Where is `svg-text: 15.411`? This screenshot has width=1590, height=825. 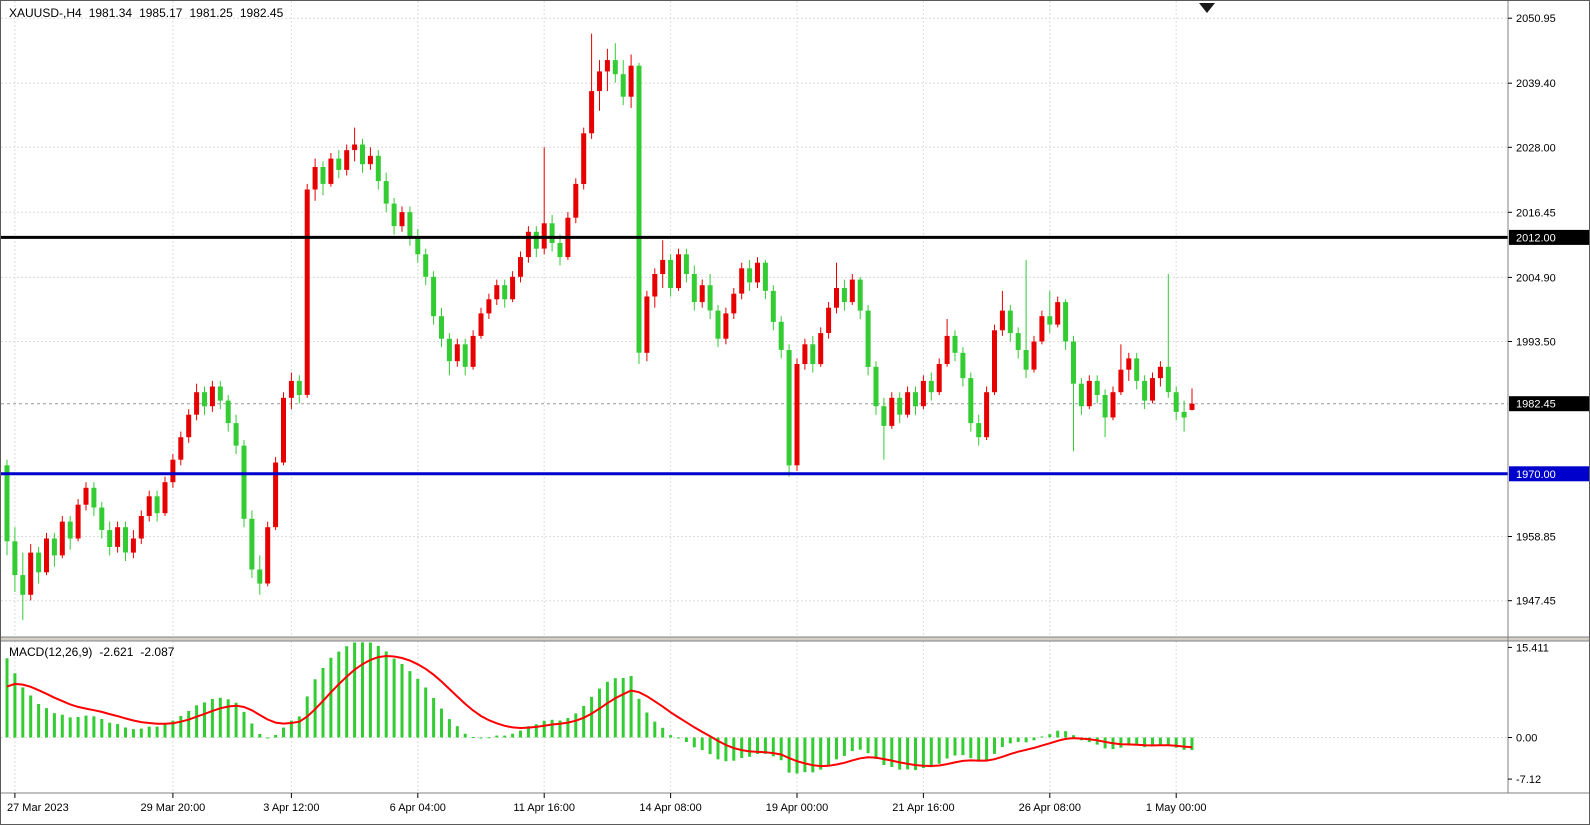
svg-text: 15.411 is located at coordinates (1532, 648).